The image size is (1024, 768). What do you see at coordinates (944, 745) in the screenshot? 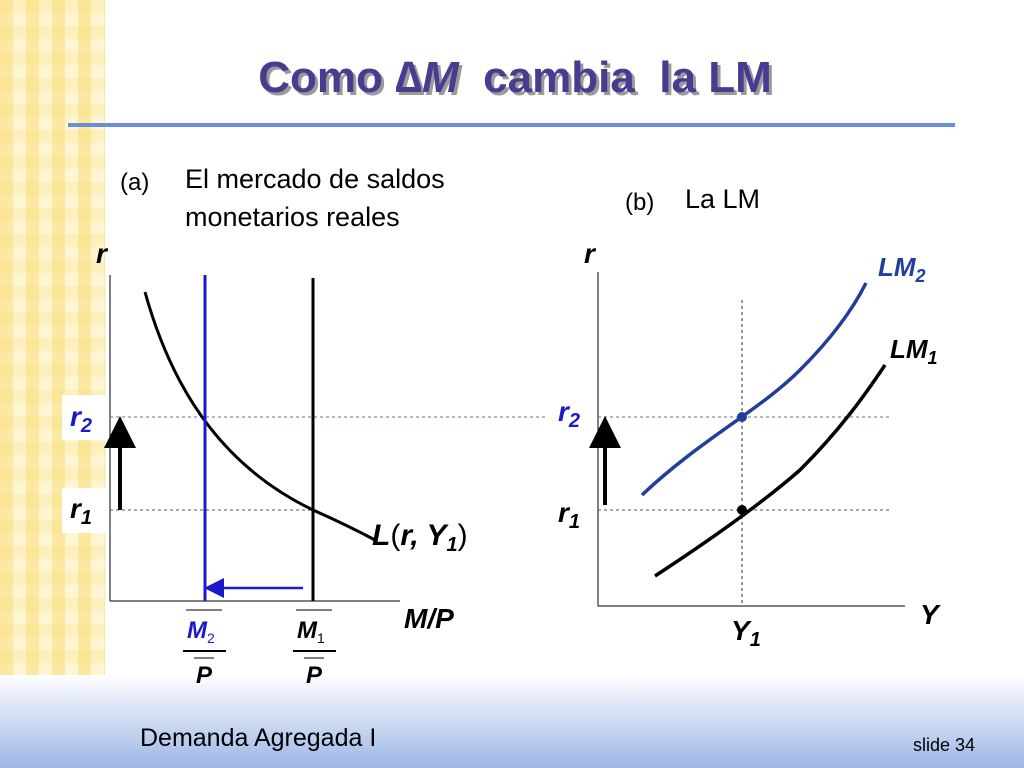
I see `slide-number: slide 34` at bounding box center [944, 745].